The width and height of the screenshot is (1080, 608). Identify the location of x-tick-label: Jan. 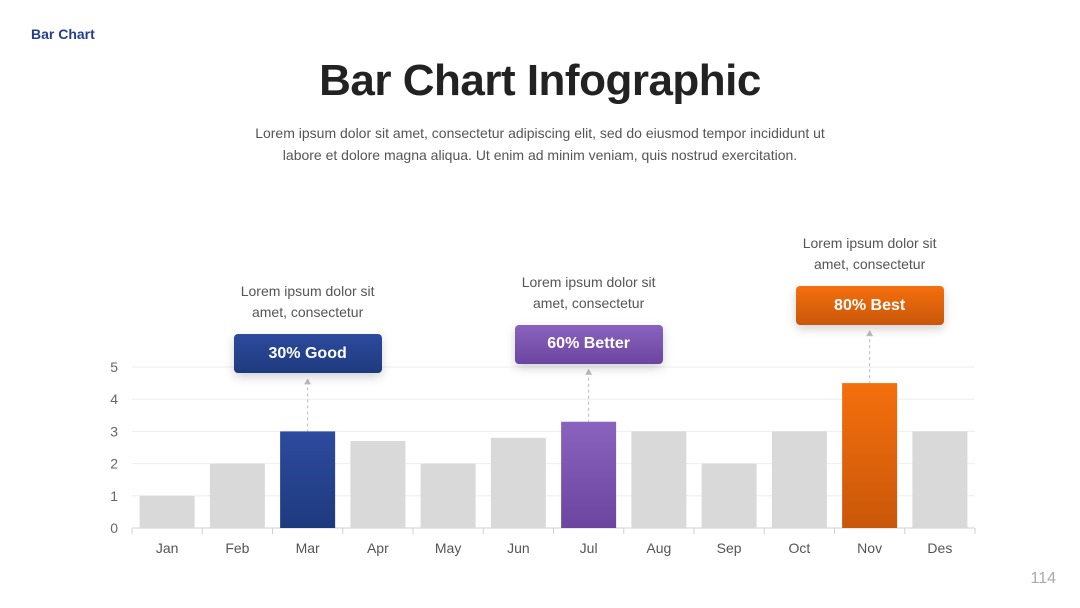
(167, 548).